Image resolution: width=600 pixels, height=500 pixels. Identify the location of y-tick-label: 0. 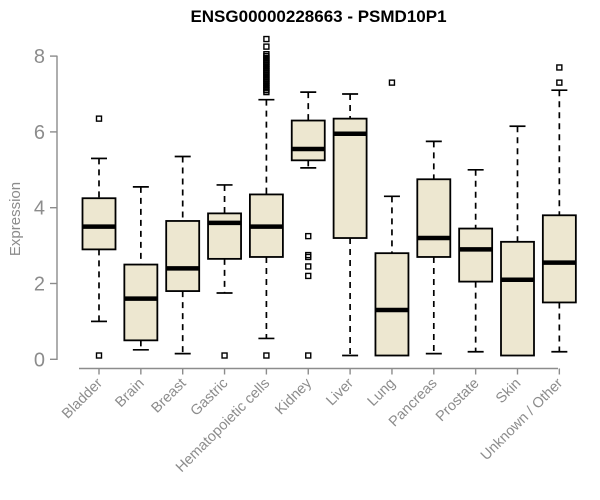
(39, 360).